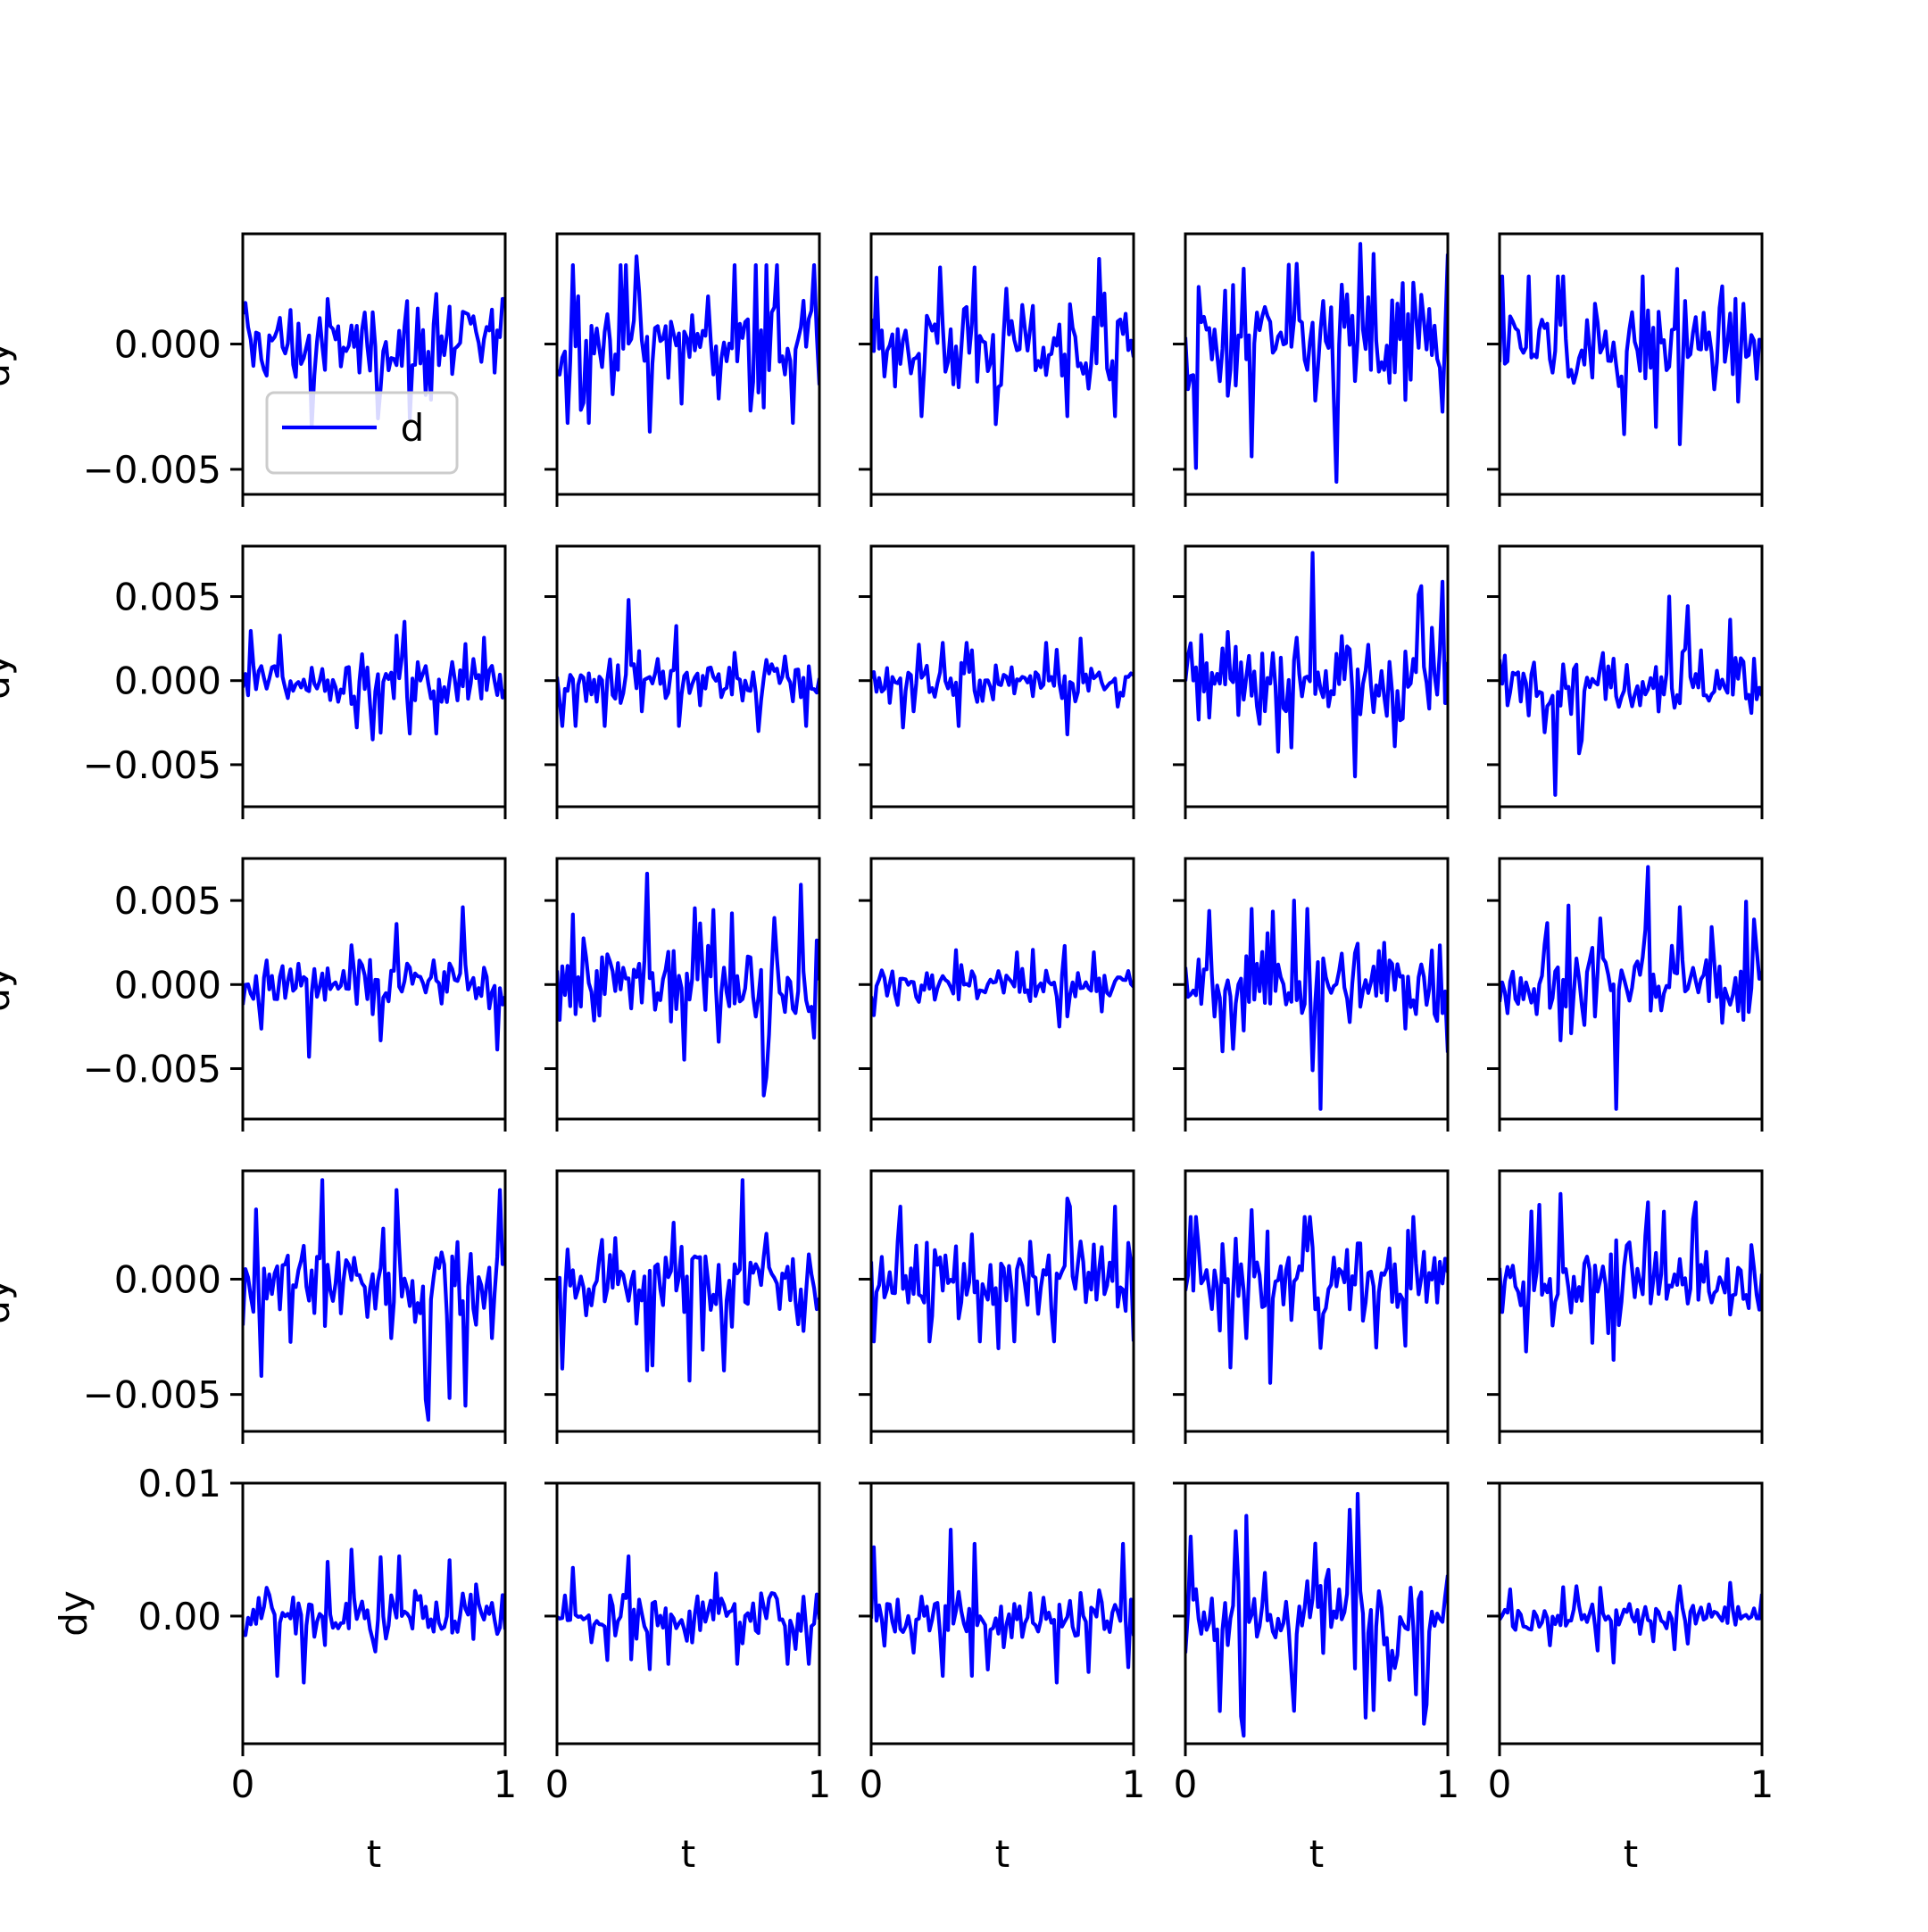 This screenshot has height=1932, width=1928. I want to click on subplot-r3-c0: 0.000 −0.005 dy, so click(253, 1306).